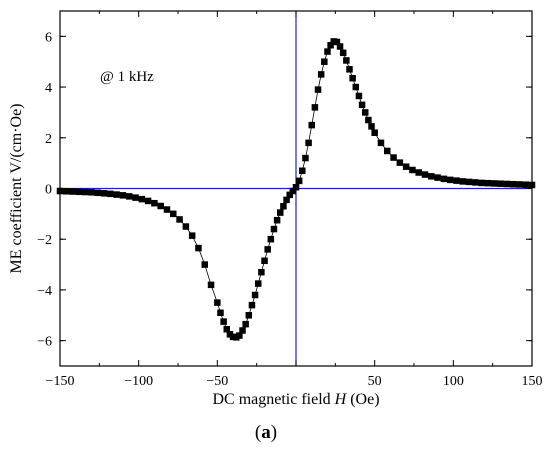 The height and width of the screenshot is (450, 550). Describe the element at coordinates (44, 240) in the screenshot. I see `y-tick-label: −2` at that location.